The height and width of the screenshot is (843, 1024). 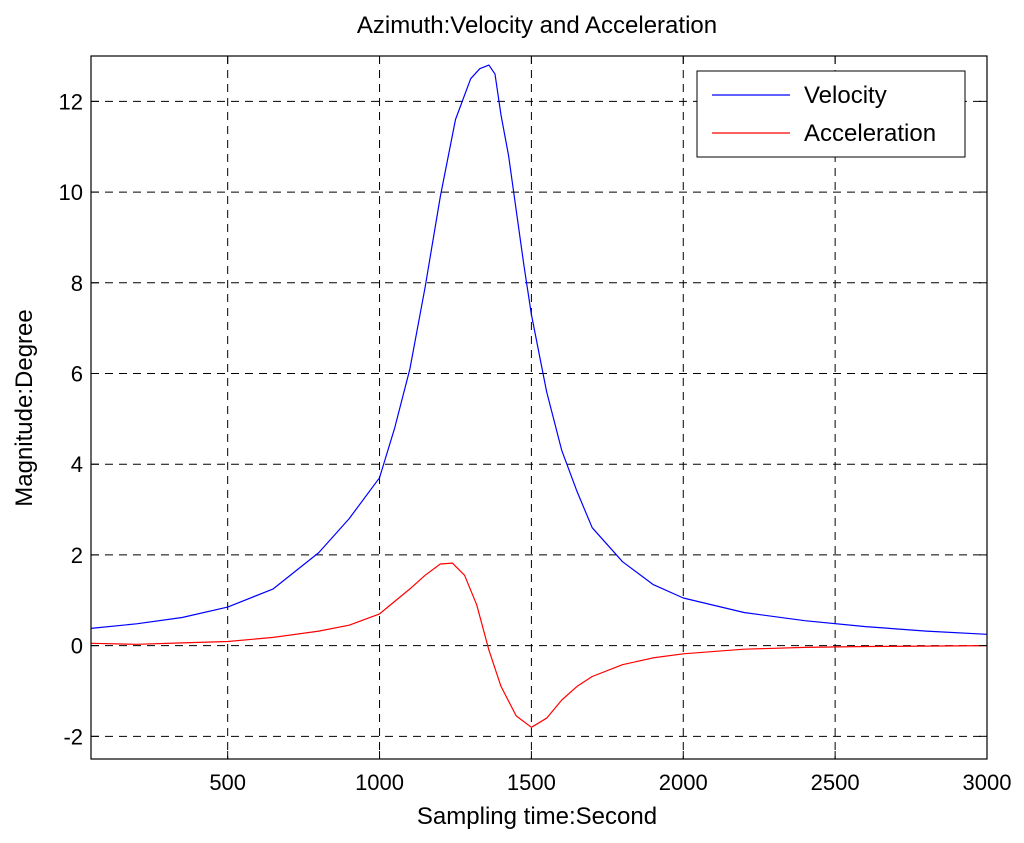 What do you see at coordinates (77, 464) in the screenshot?
I see `y-tick-label: 4` at bounding box center [77, 464].